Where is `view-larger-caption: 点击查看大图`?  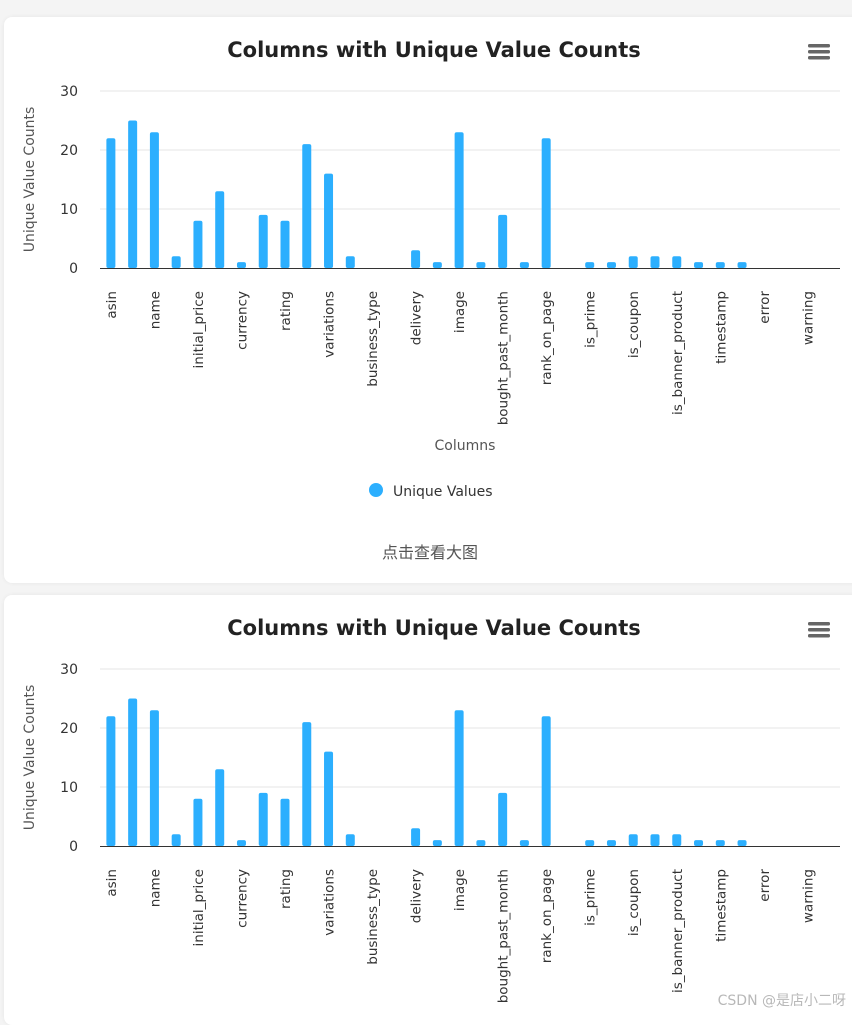
view-larger-caption: 点击查看大图 is located at coordinates (429, 552).